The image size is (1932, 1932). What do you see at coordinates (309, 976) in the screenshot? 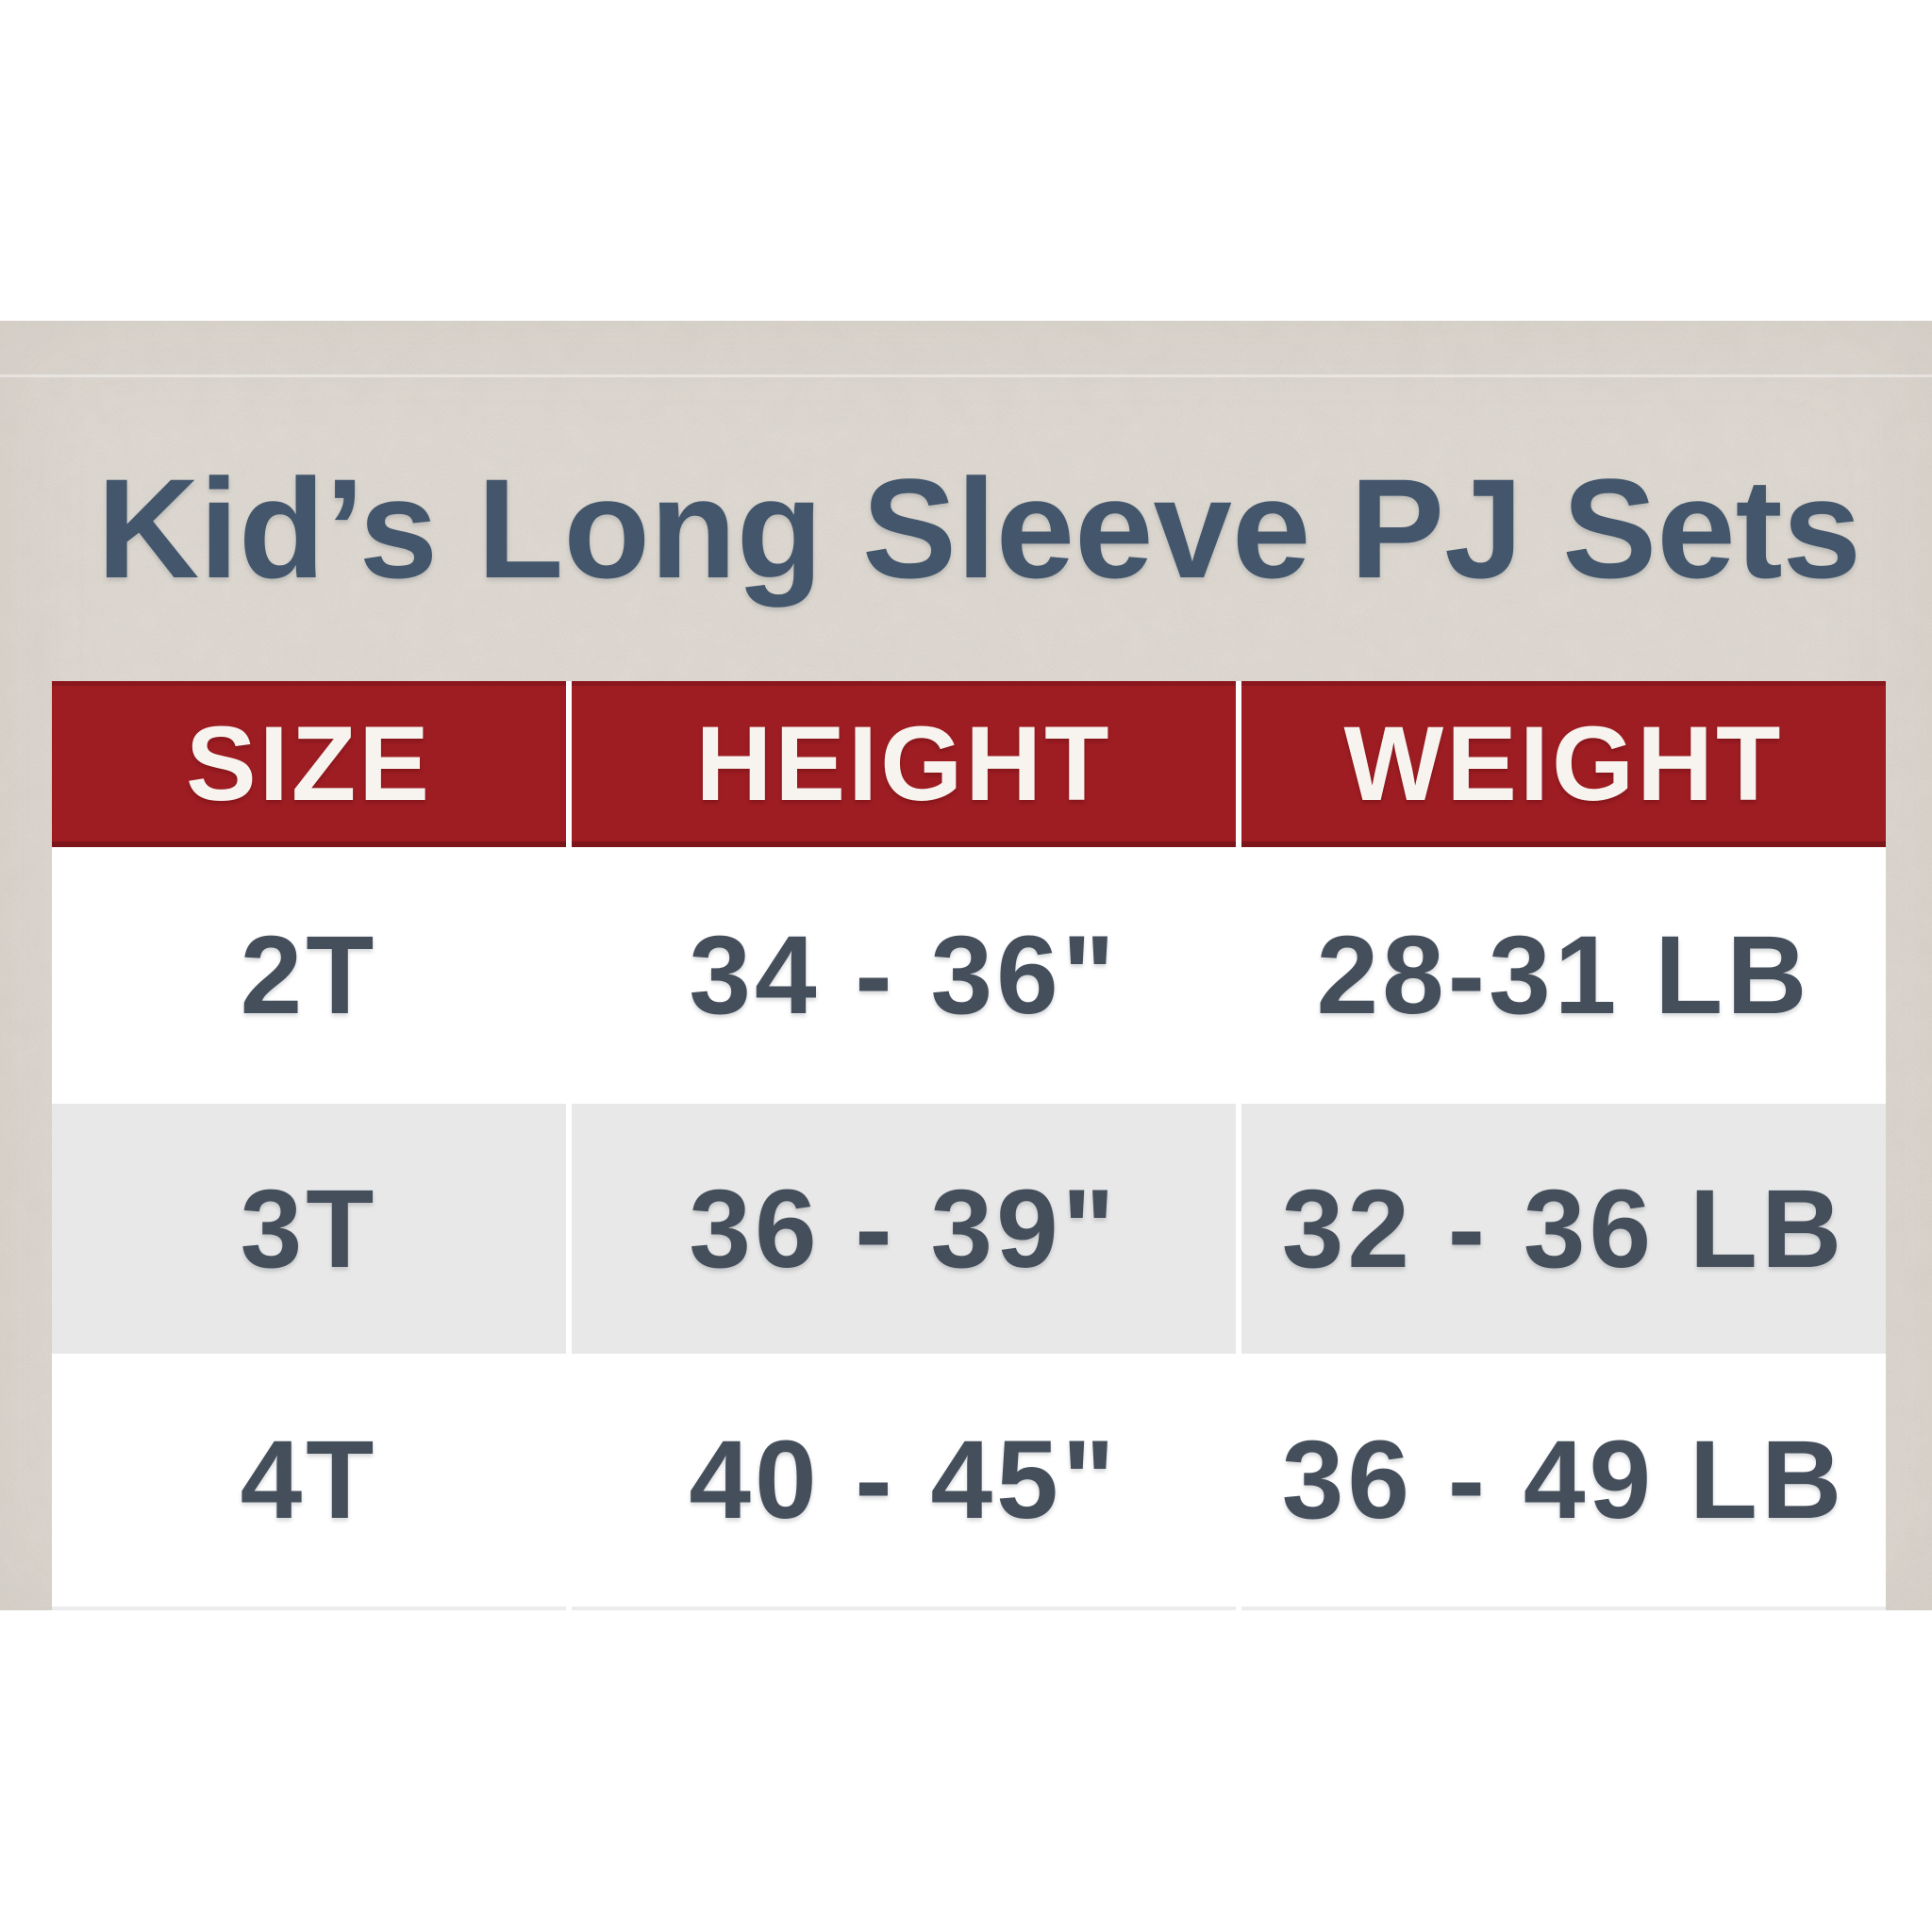
I see `row-2t-size: 2T` at bounding box center [309, 976].